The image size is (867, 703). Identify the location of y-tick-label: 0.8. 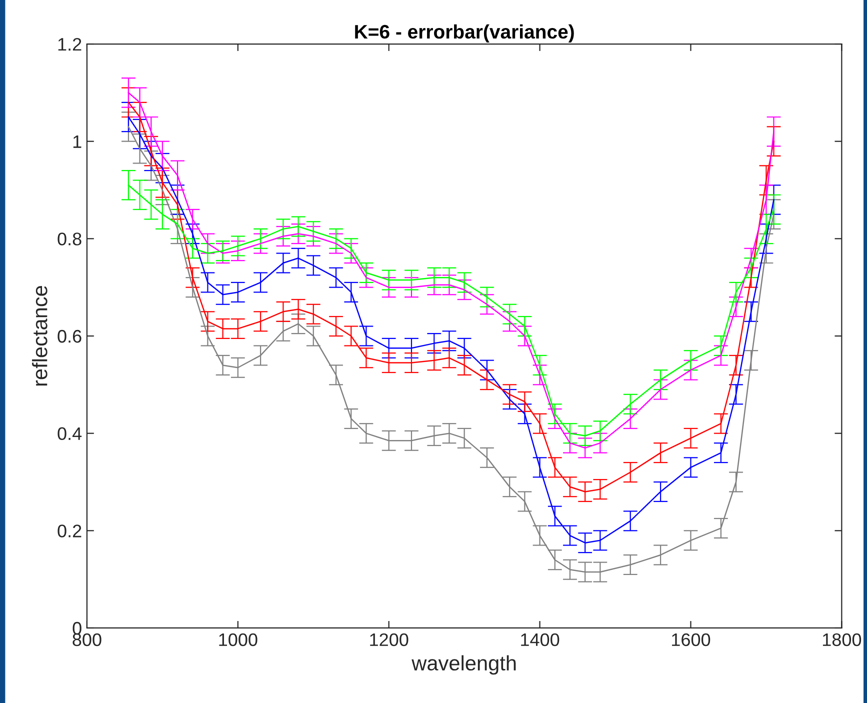
(70, 239).